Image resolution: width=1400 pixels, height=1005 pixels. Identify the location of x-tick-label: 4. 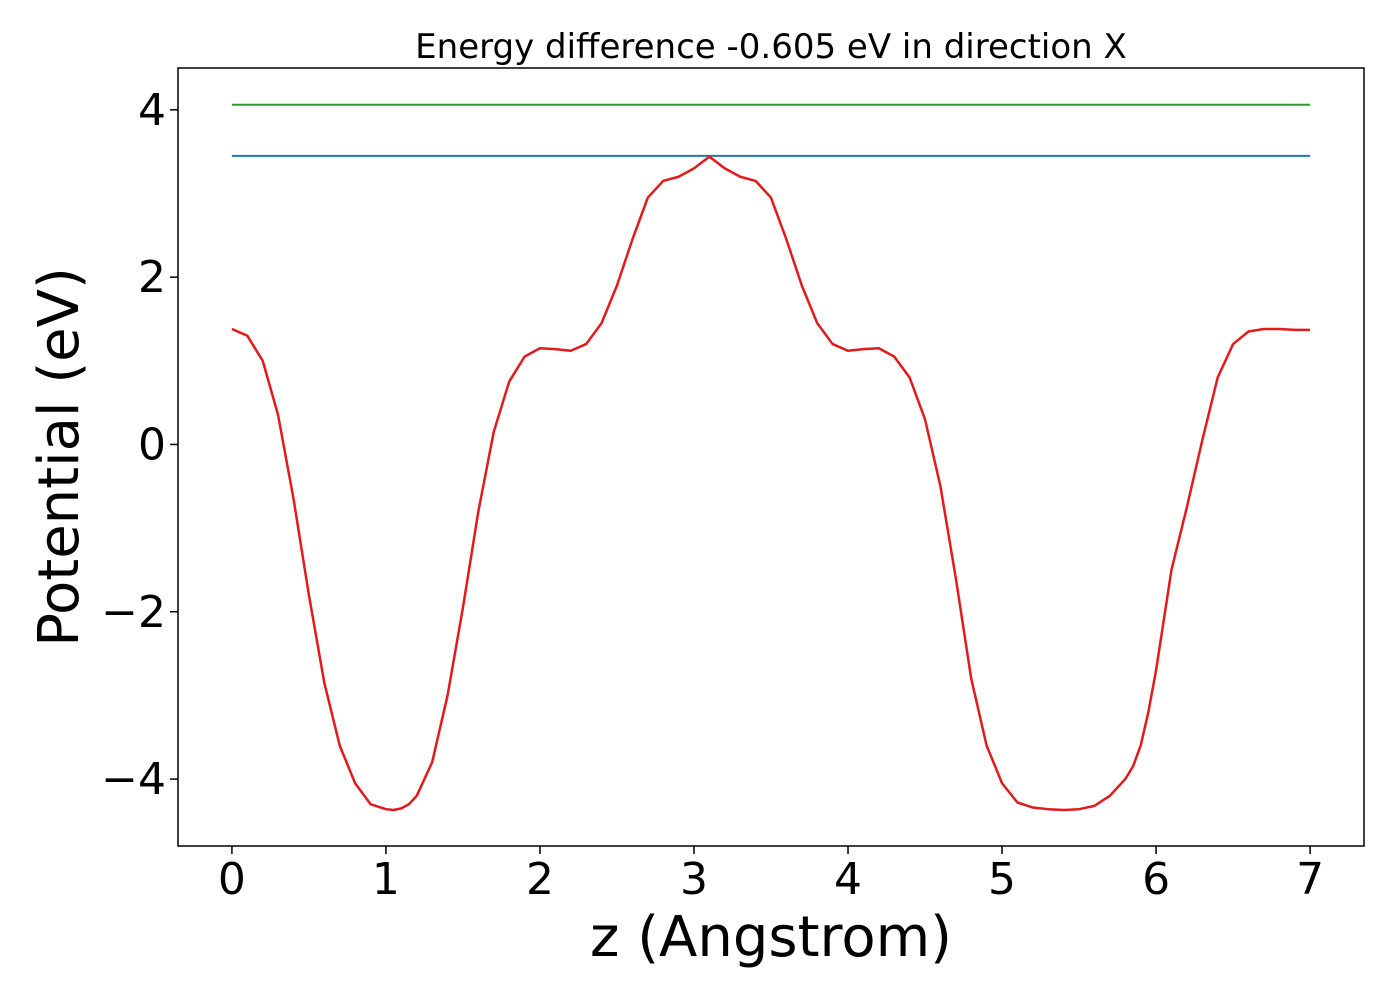
(848, 879).